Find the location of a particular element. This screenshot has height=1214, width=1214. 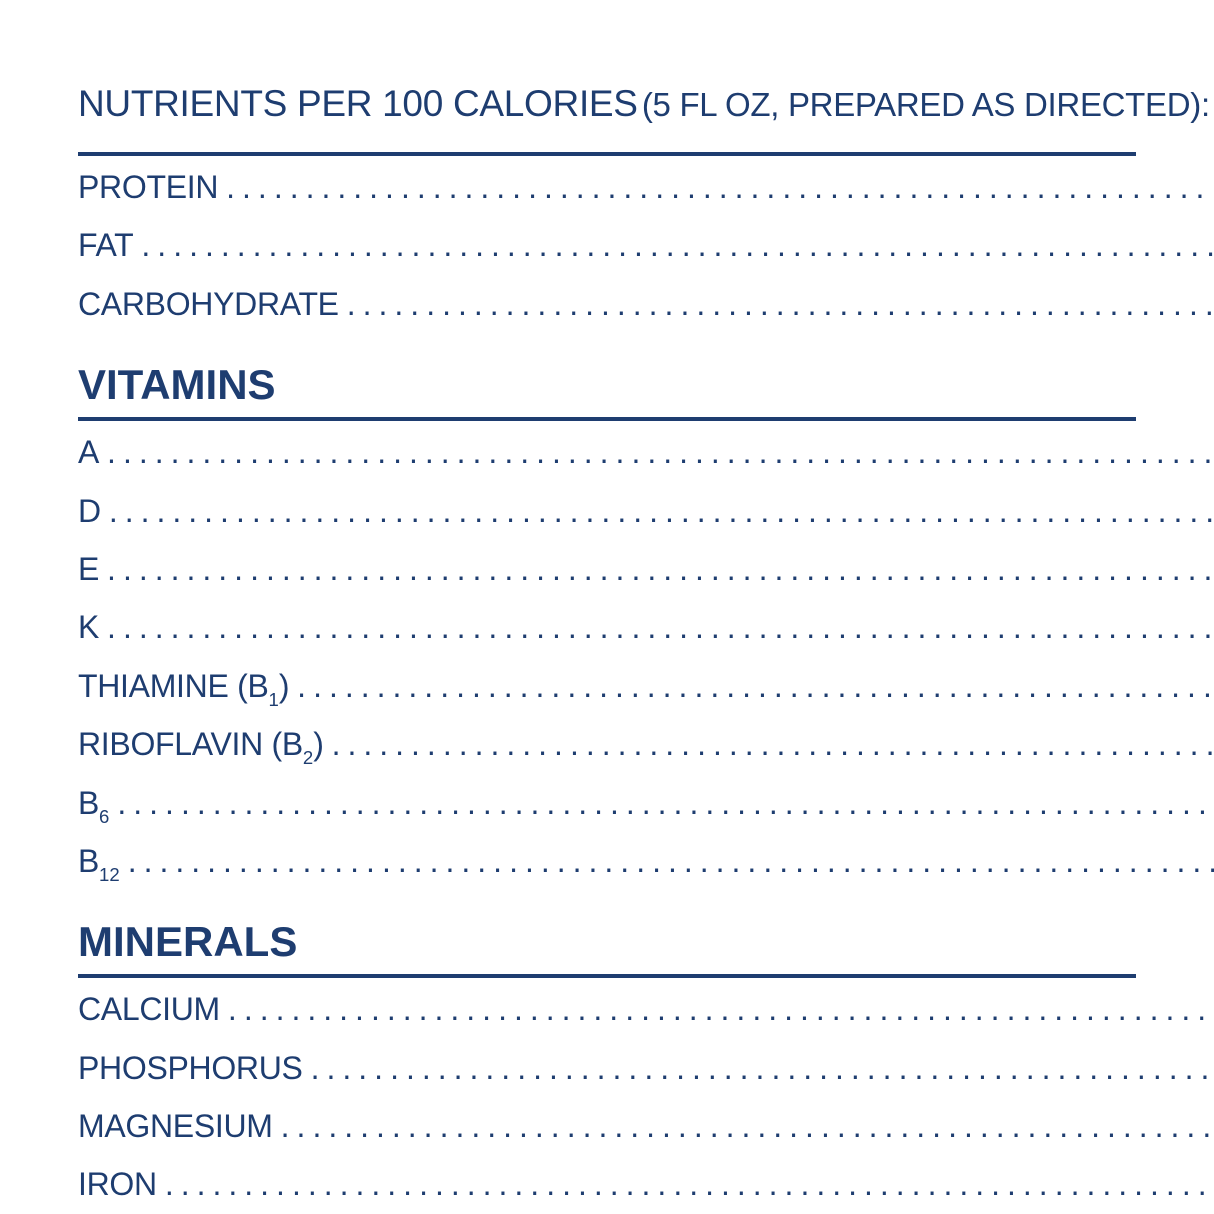

nutrient-label-text: PHOSPHORUS is located at coordinates (190, 1067).